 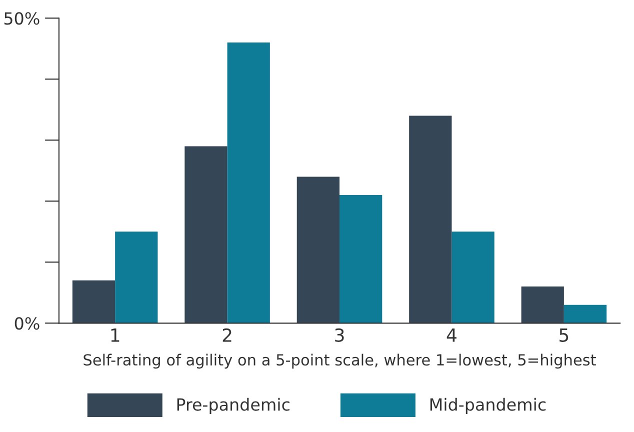 What do you see at coordinates (564, 335) in the screenshot?
I see `x-tick-label: 5` at bounding box center [564, 335].